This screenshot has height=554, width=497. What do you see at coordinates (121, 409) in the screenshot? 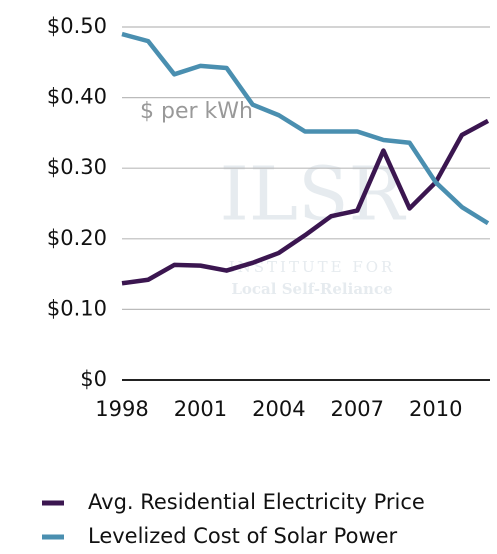
I see `x-tick-label: 1998` at bounding box center [121, 409].